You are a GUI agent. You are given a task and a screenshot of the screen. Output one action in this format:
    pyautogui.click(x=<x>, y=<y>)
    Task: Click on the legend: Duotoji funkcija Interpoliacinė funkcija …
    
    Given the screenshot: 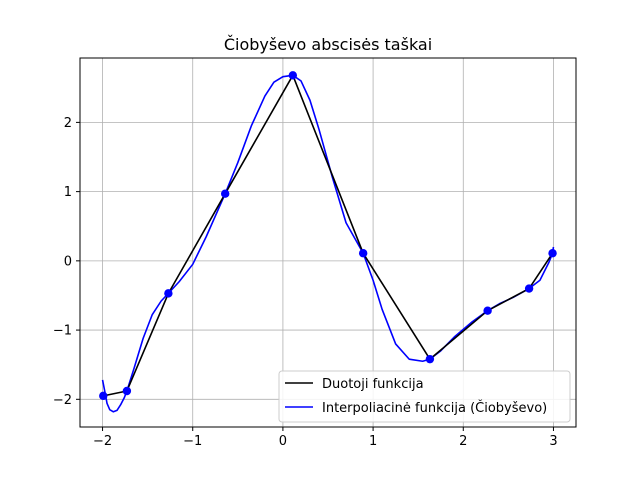 What is the action you would take?
    pyautogui.click(x=424, y=396)
    